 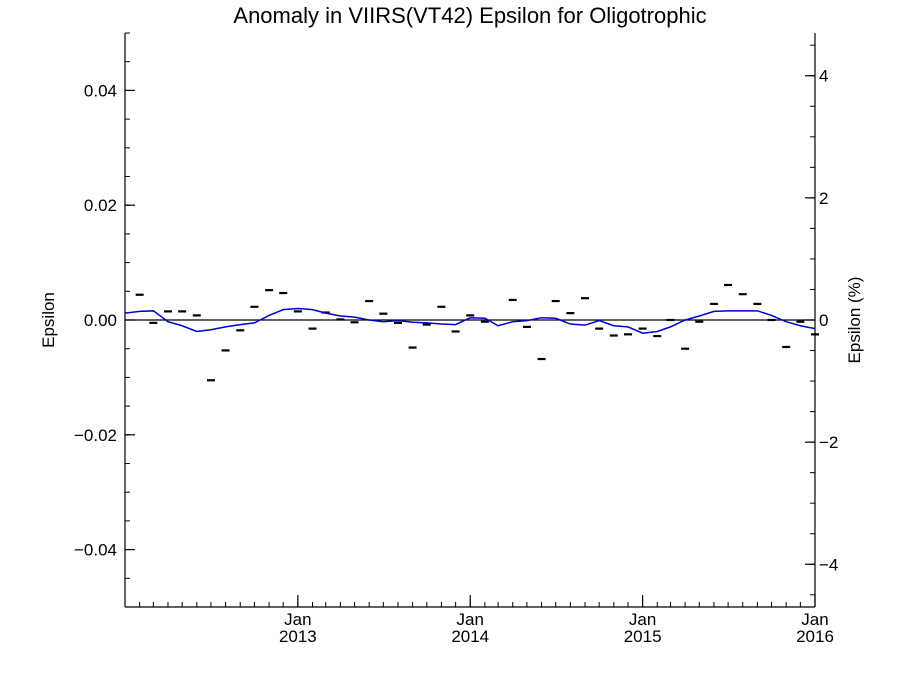 What do you see at coordinates (100, 205) in the screenshot?
I see `y-tick-label: 0.02` at bounding box center [100, 205].